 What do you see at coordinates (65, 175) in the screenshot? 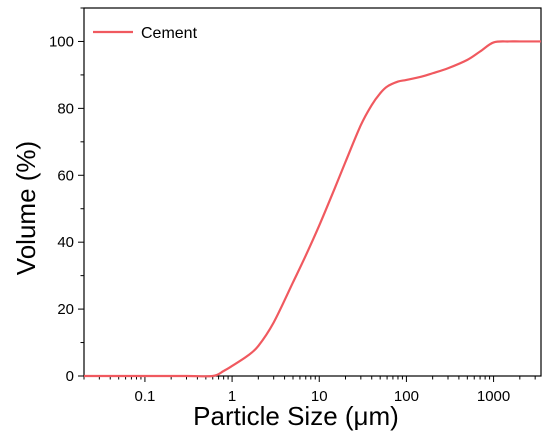
I see `y-tick-label: 60` at bounding box center [65, 175].